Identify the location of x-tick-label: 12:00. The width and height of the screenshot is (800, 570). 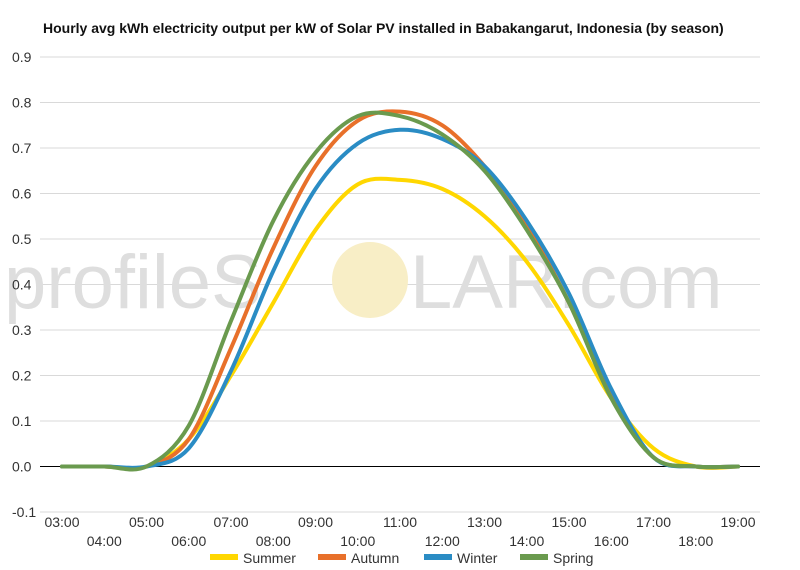
(442, 541).